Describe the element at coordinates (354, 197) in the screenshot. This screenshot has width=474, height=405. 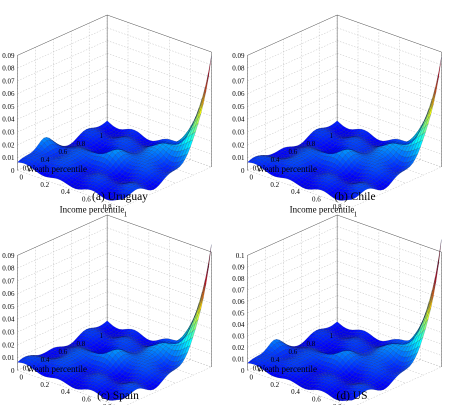
I see `panel-caption: (b) Chile` at that location.